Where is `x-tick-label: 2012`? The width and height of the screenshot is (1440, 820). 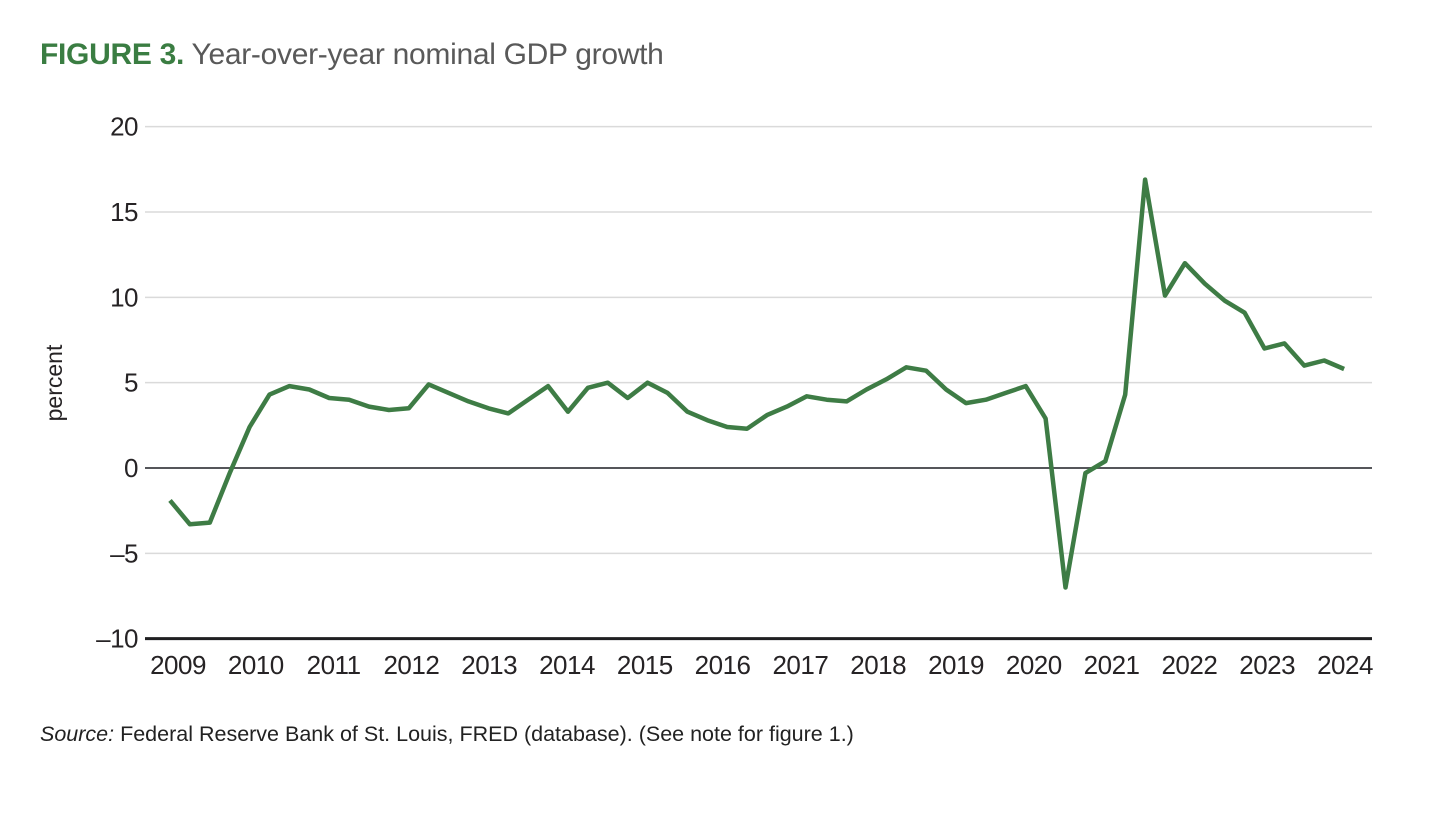
x-tick-label: 2012 is located at coordinates (411, 665).